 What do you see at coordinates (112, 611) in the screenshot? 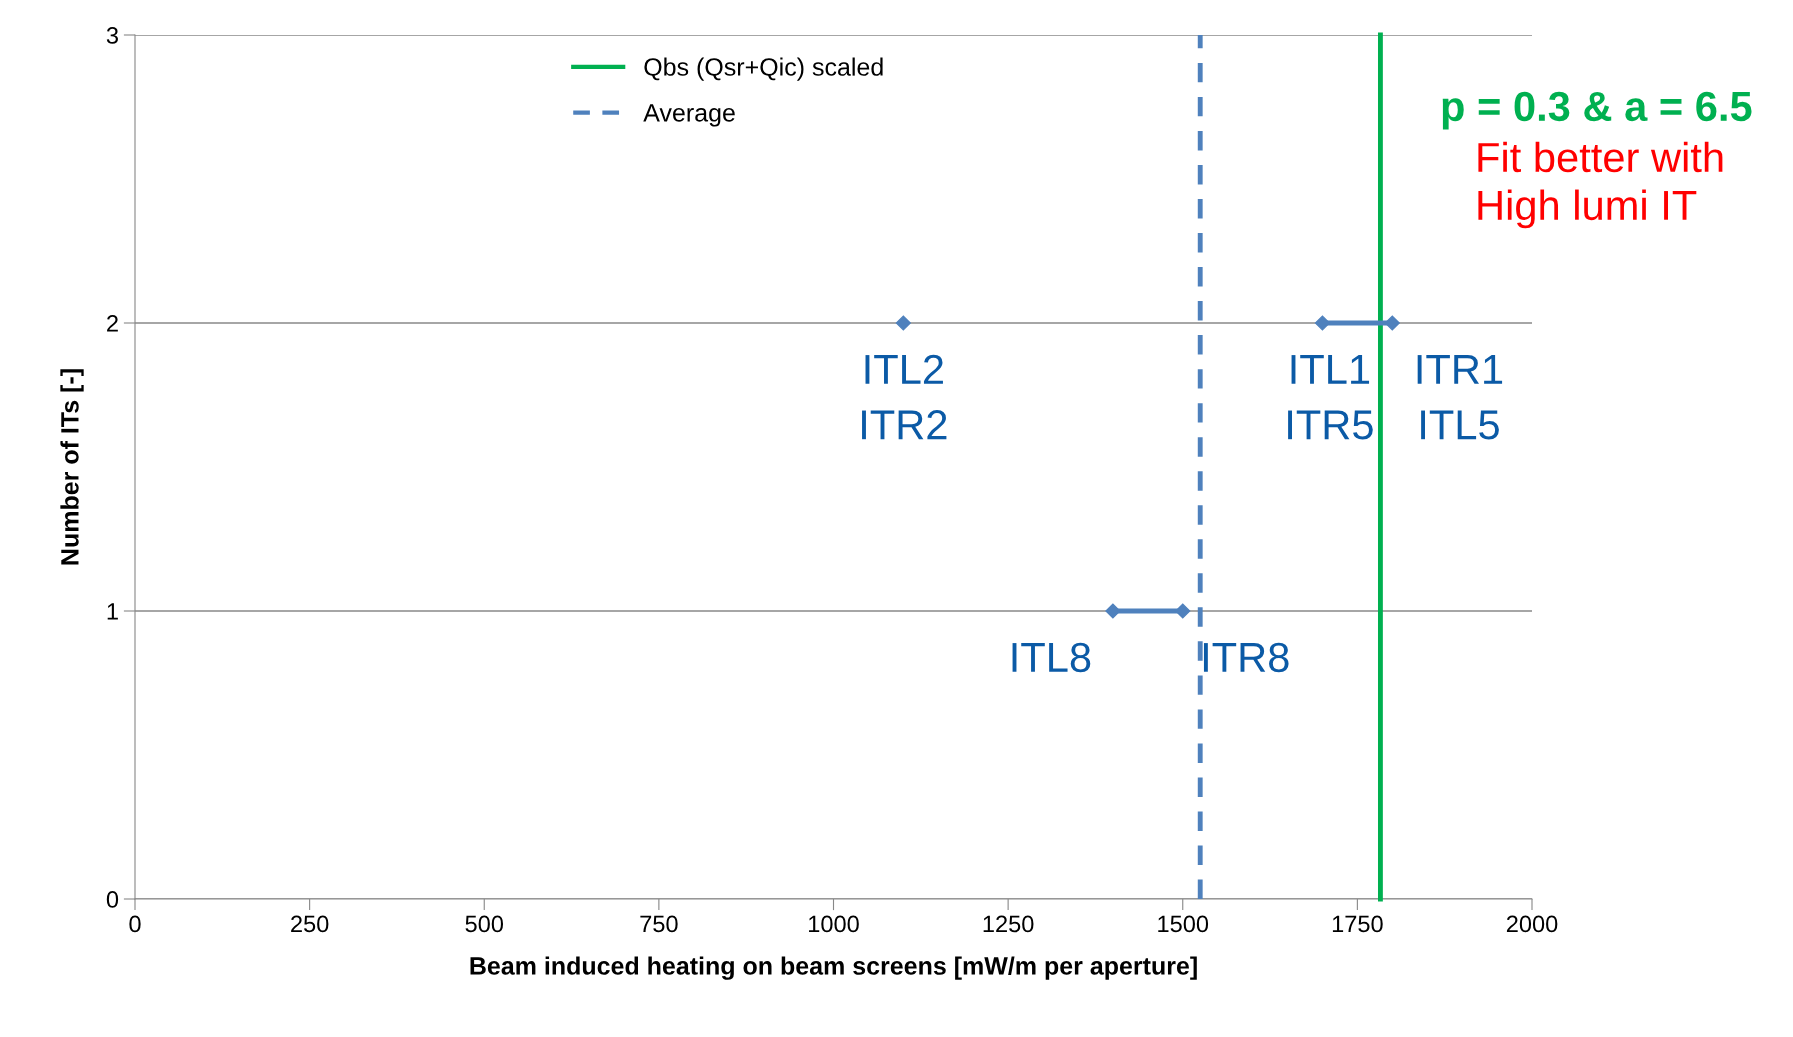
I see `y-tick-label: 1` at bounding box center [112, 611].